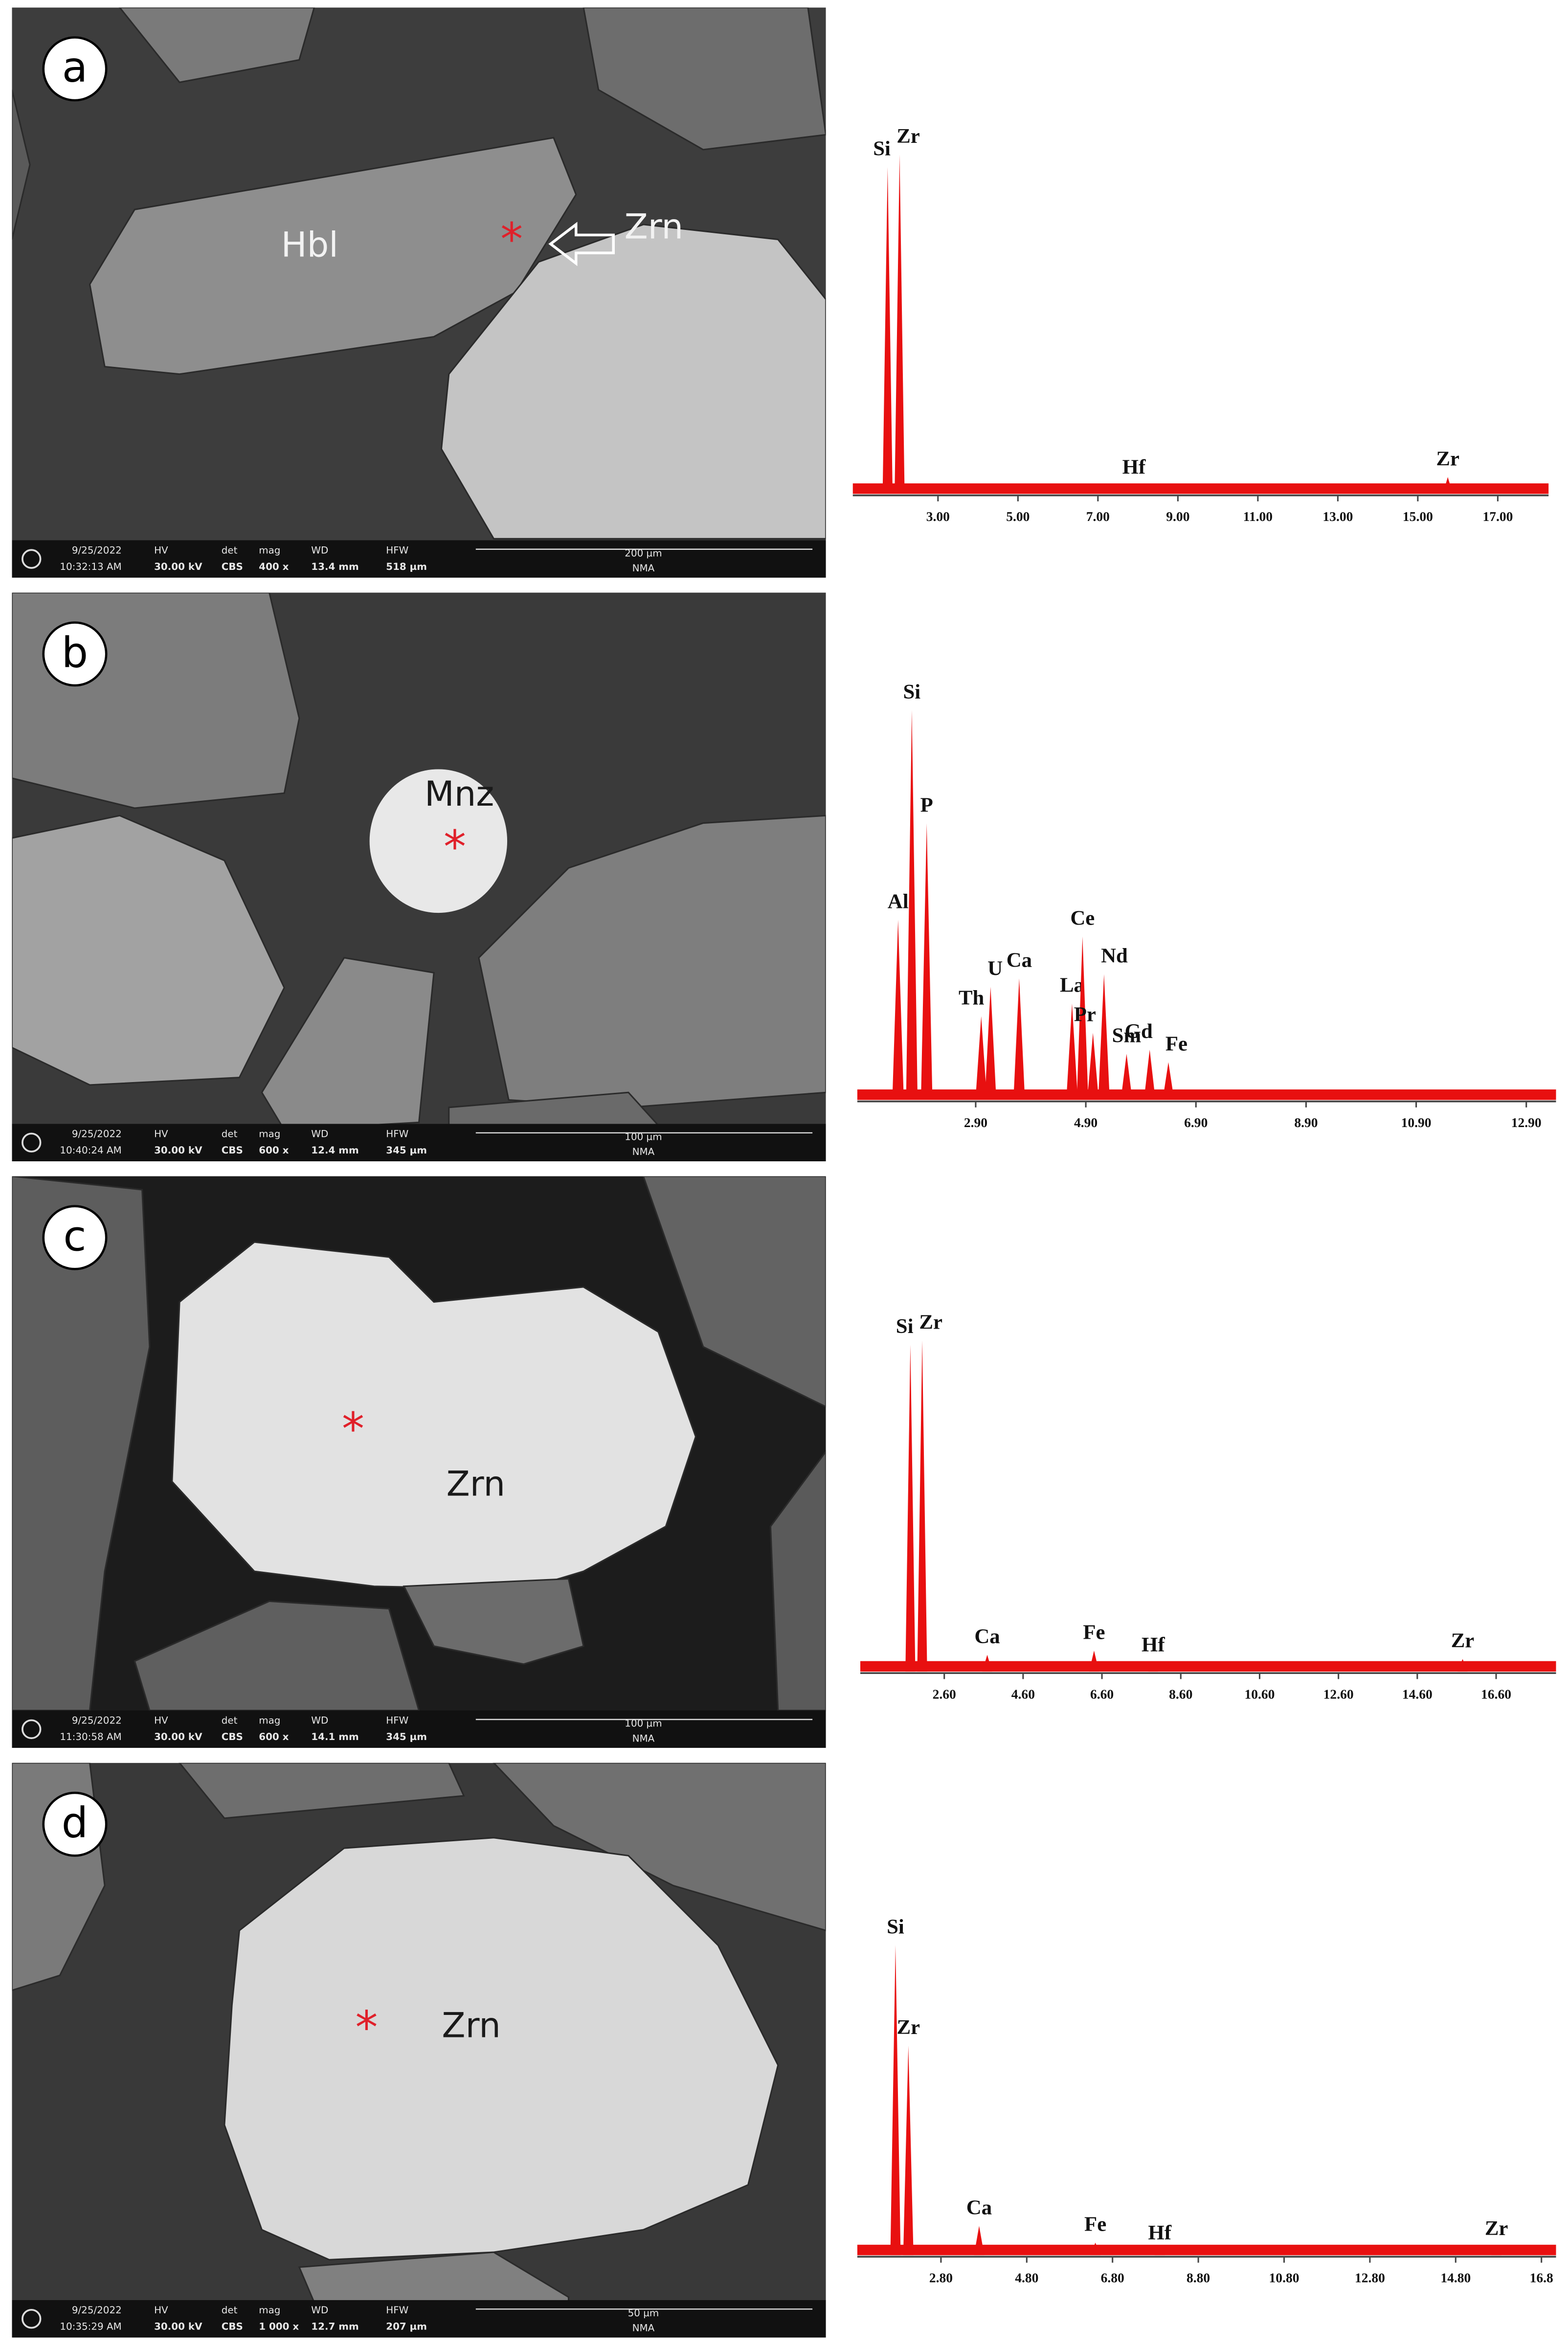 The height and width of the screenshot is (2351, 1568). What do you see at coordinates (643, 553) in the screenshot?
I see `scale-label: 200 µm` at bounding box center [643, 553].